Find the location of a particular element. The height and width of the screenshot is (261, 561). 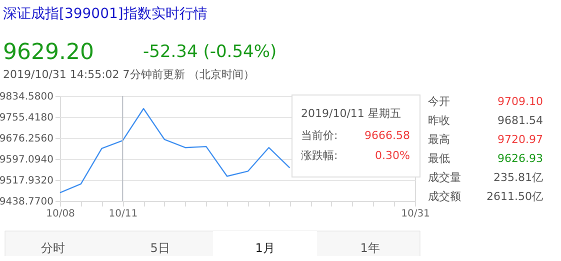

line-series is located at coordinates (174, 151).